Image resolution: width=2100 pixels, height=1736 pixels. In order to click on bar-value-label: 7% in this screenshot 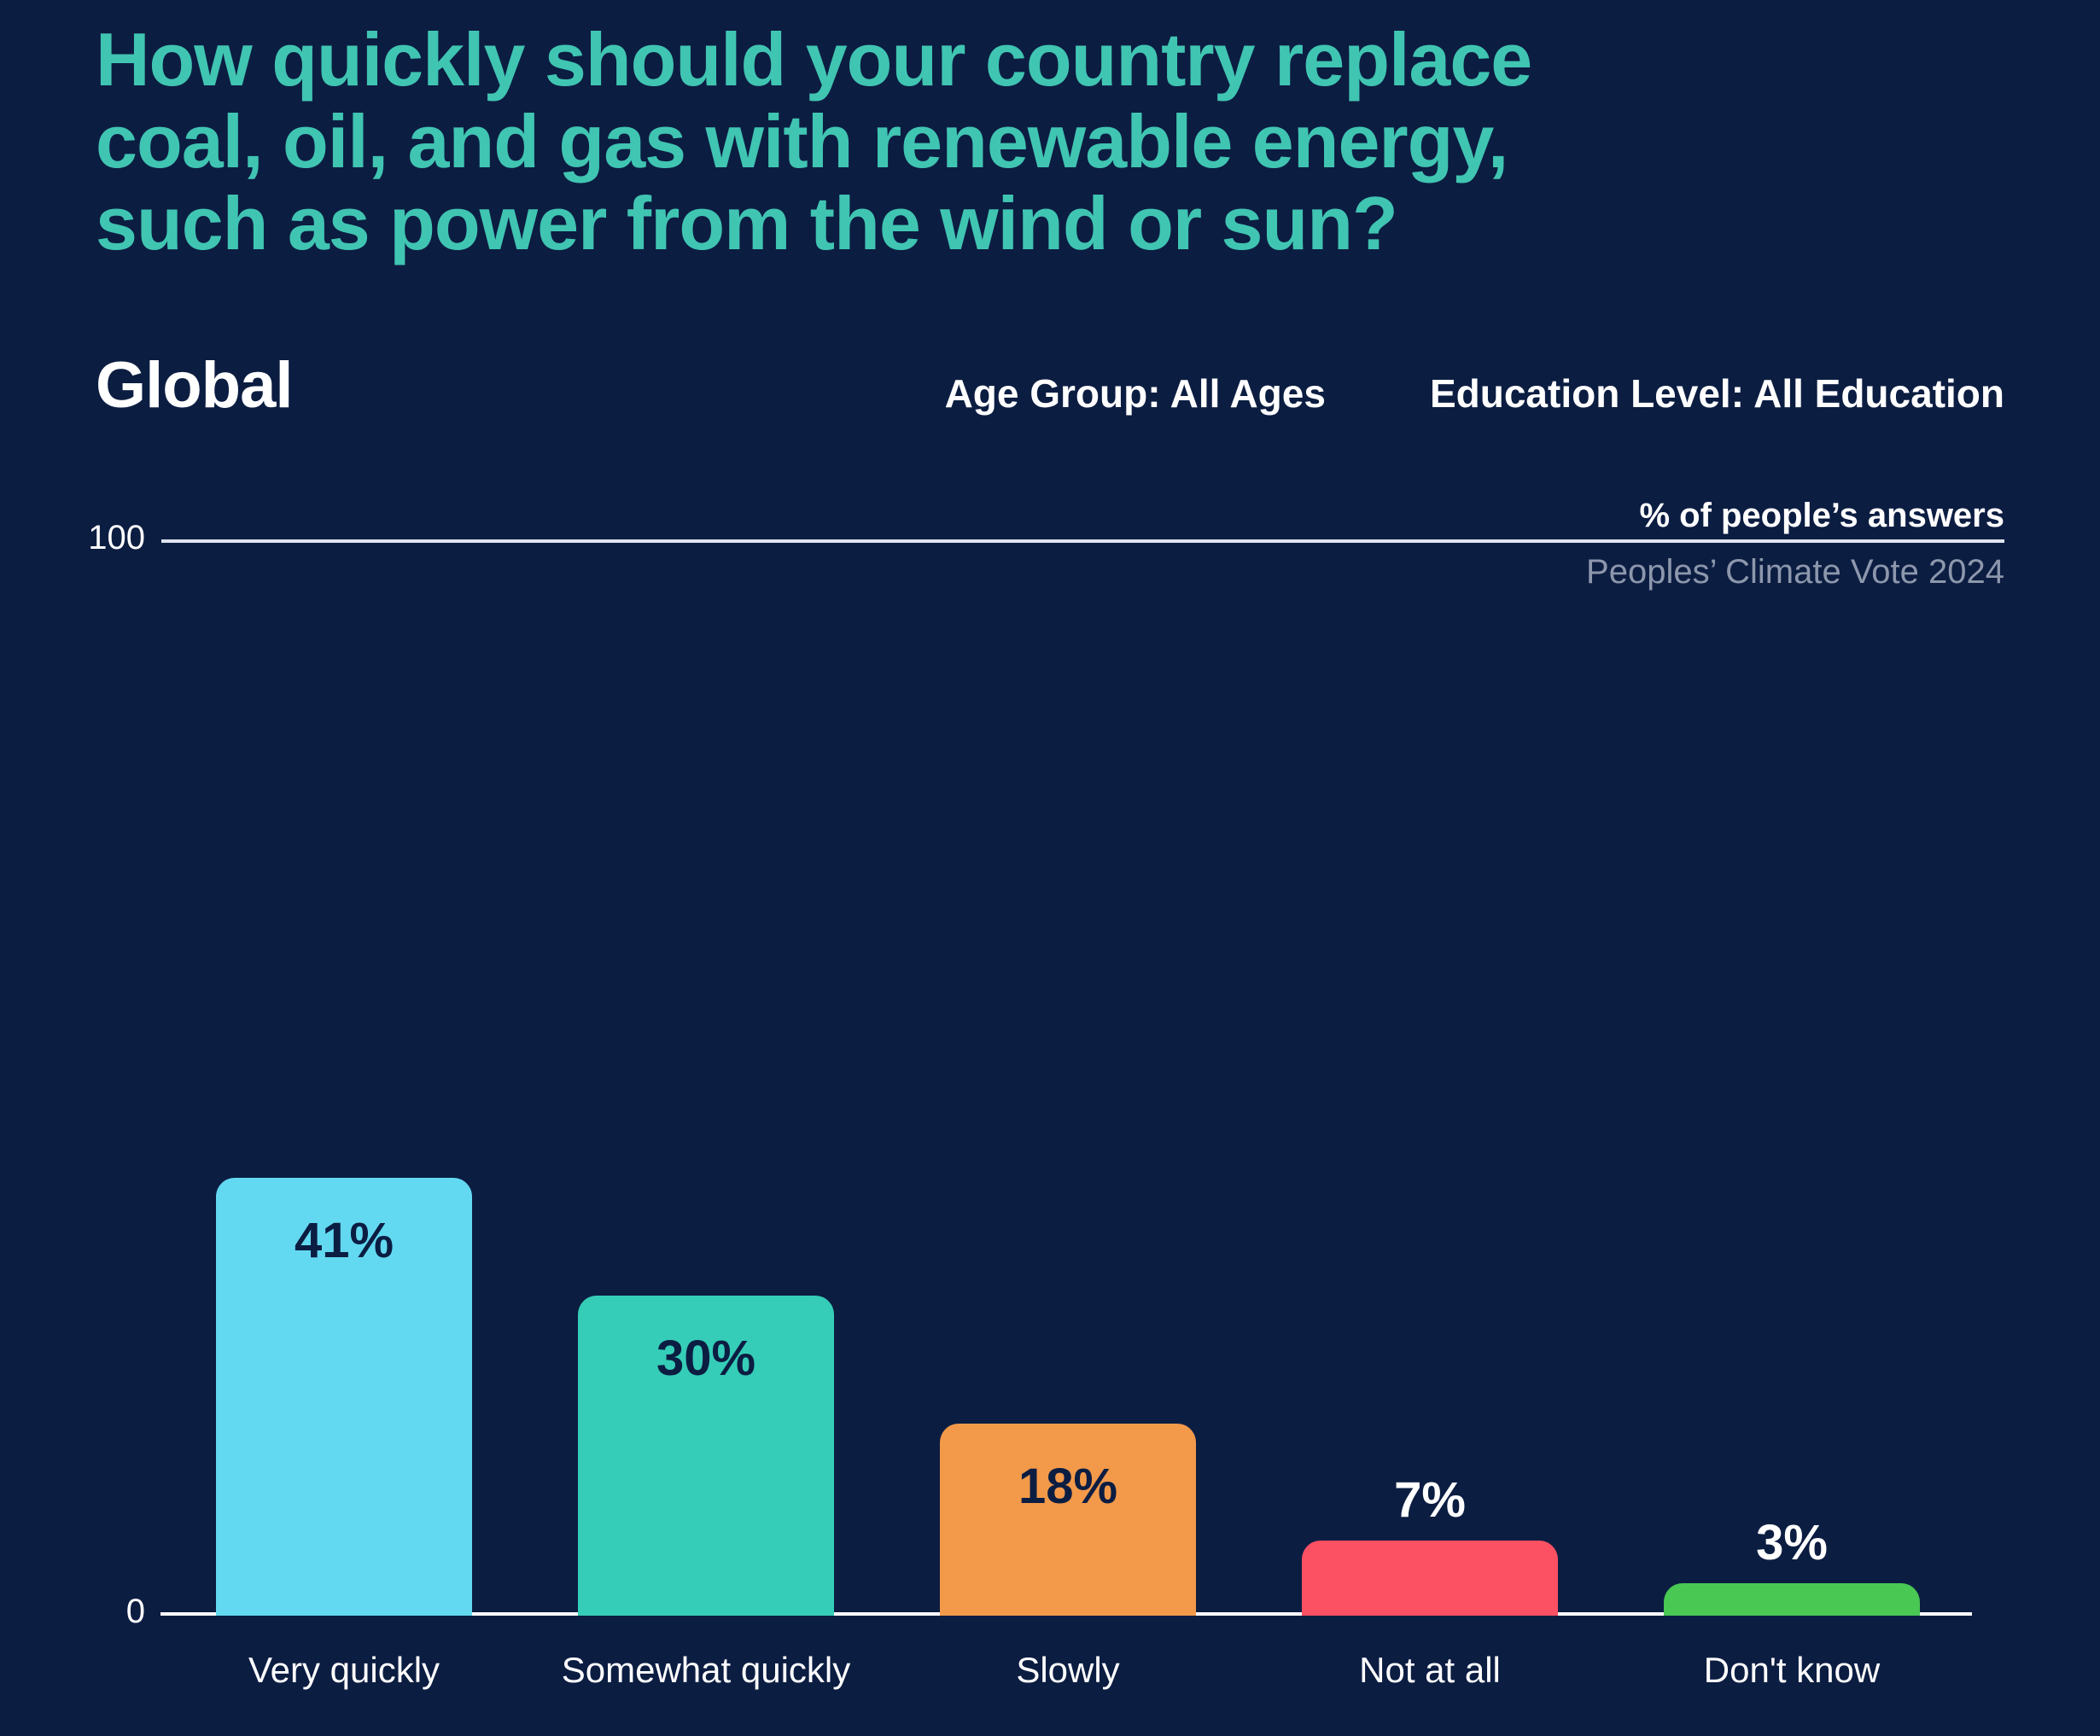, I will do `click(1430, 1500)`.